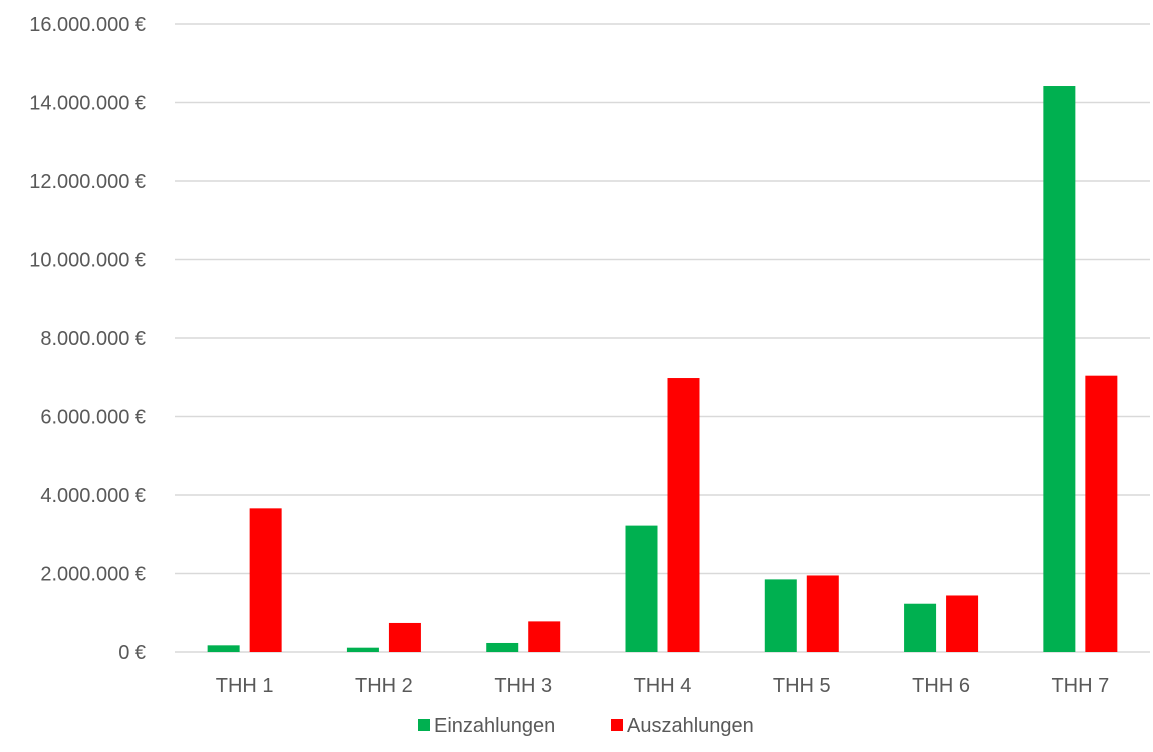 Image resolution: width=1153 pixels, height=752 pixels. Describe the element at coordinates (586, 726) in the screenshot. I see `legend: Einzahlungen Auszahlungen` at that location.